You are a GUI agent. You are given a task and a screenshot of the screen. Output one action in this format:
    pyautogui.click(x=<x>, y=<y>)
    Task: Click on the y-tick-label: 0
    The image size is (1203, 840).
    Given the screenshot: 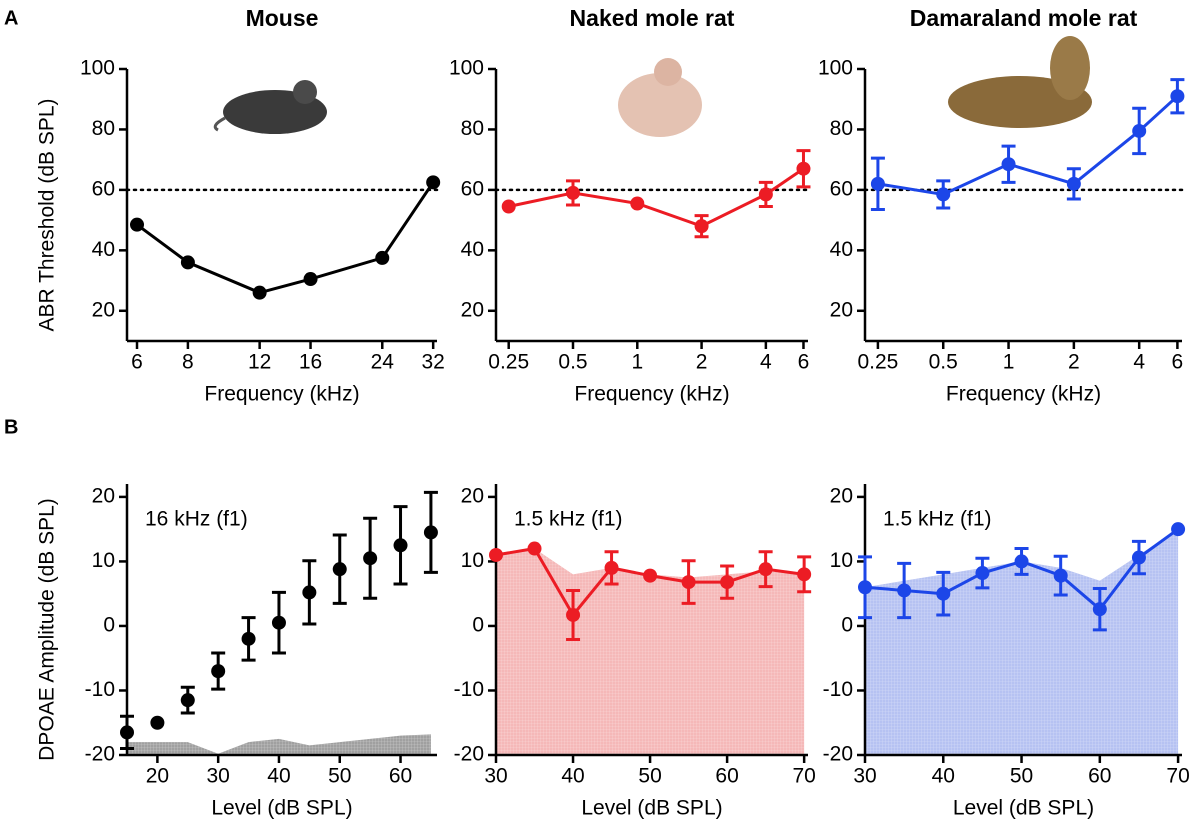 What is the action you would take?
    pyautogui.click(x=109, y=624)
    